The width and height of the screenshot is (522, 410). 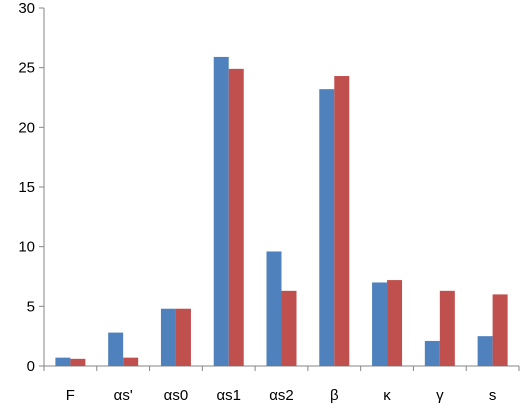 I want to click on x-tick-label: κ, so click(x=387, y=395).